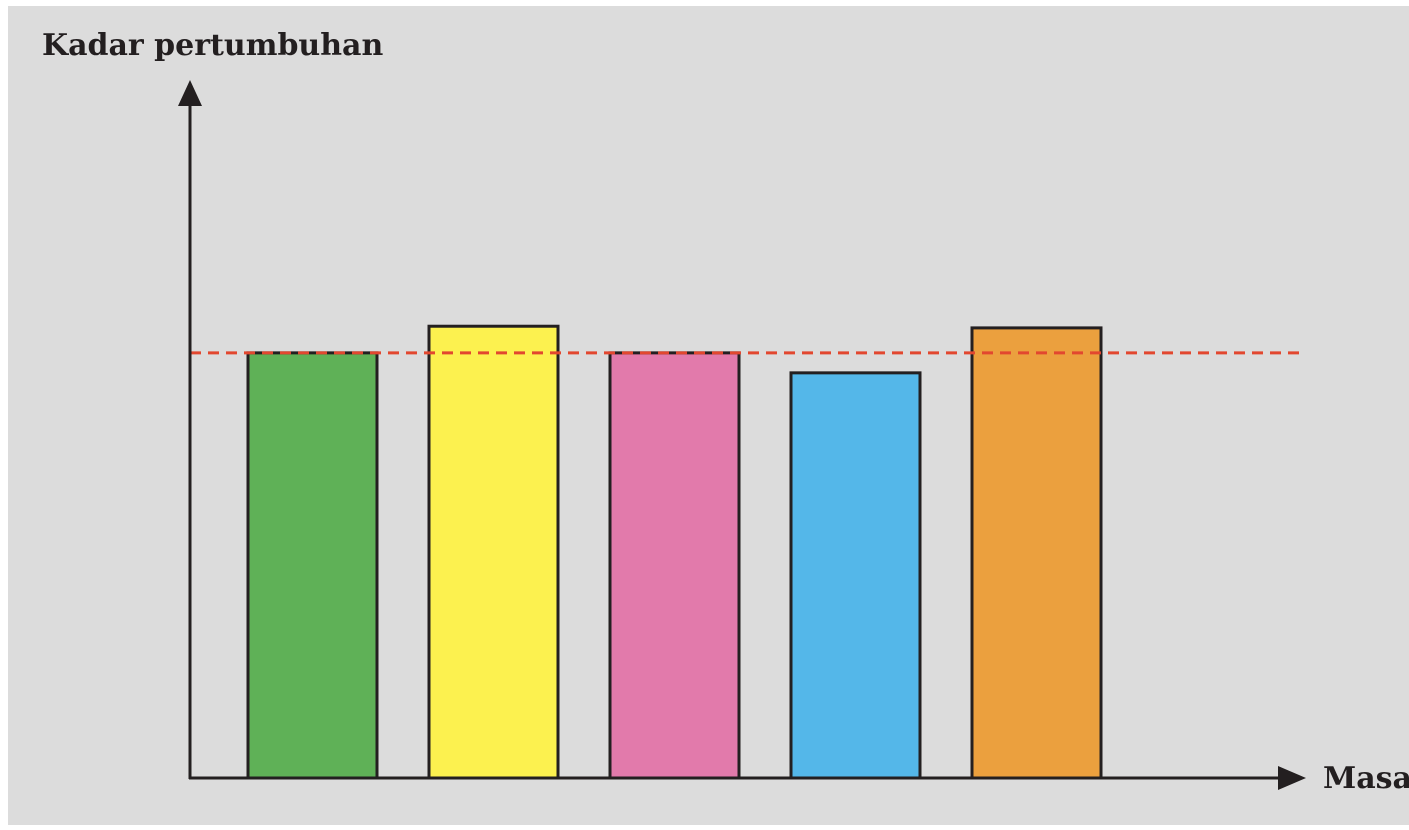  What do you see at coordinates (190, 93) in the screenshot?
I see `y-axis-arrowhead` at bounding box center [190, 93].